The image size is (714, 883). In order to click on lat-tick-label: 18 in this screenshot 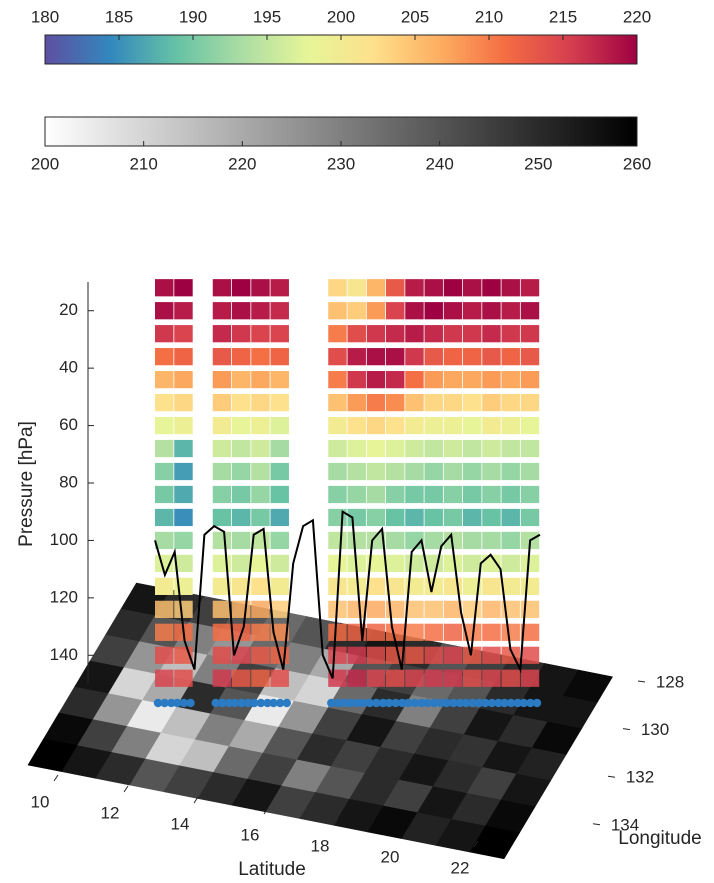, I will do `click(320, 845)`.